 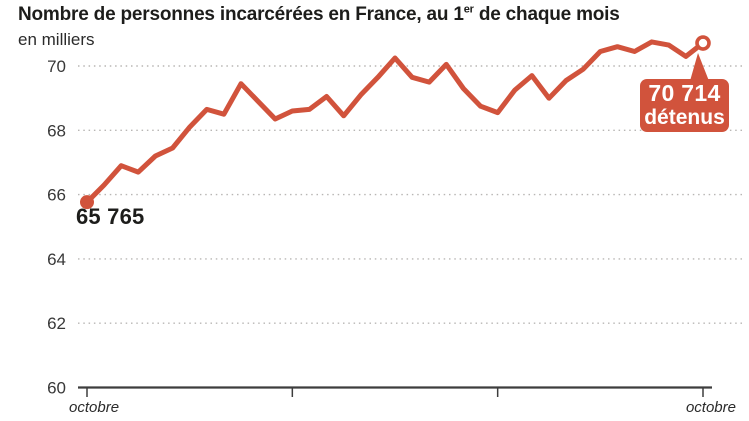 I want to click on x-axis-label-right: octobre, so click(x=710, y=407).